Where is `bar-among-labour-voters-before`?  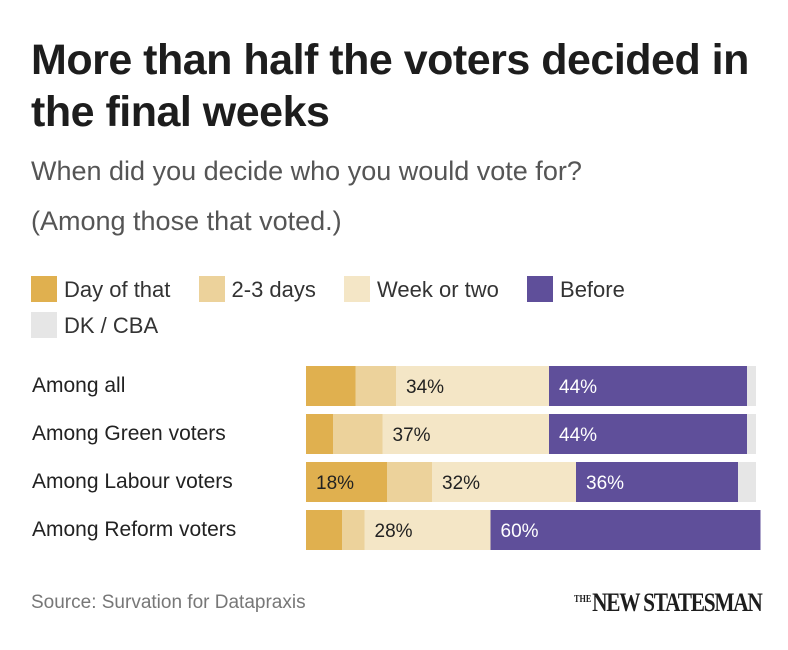
bar-among-labour-voters-before is located at coordinates (657, 482).